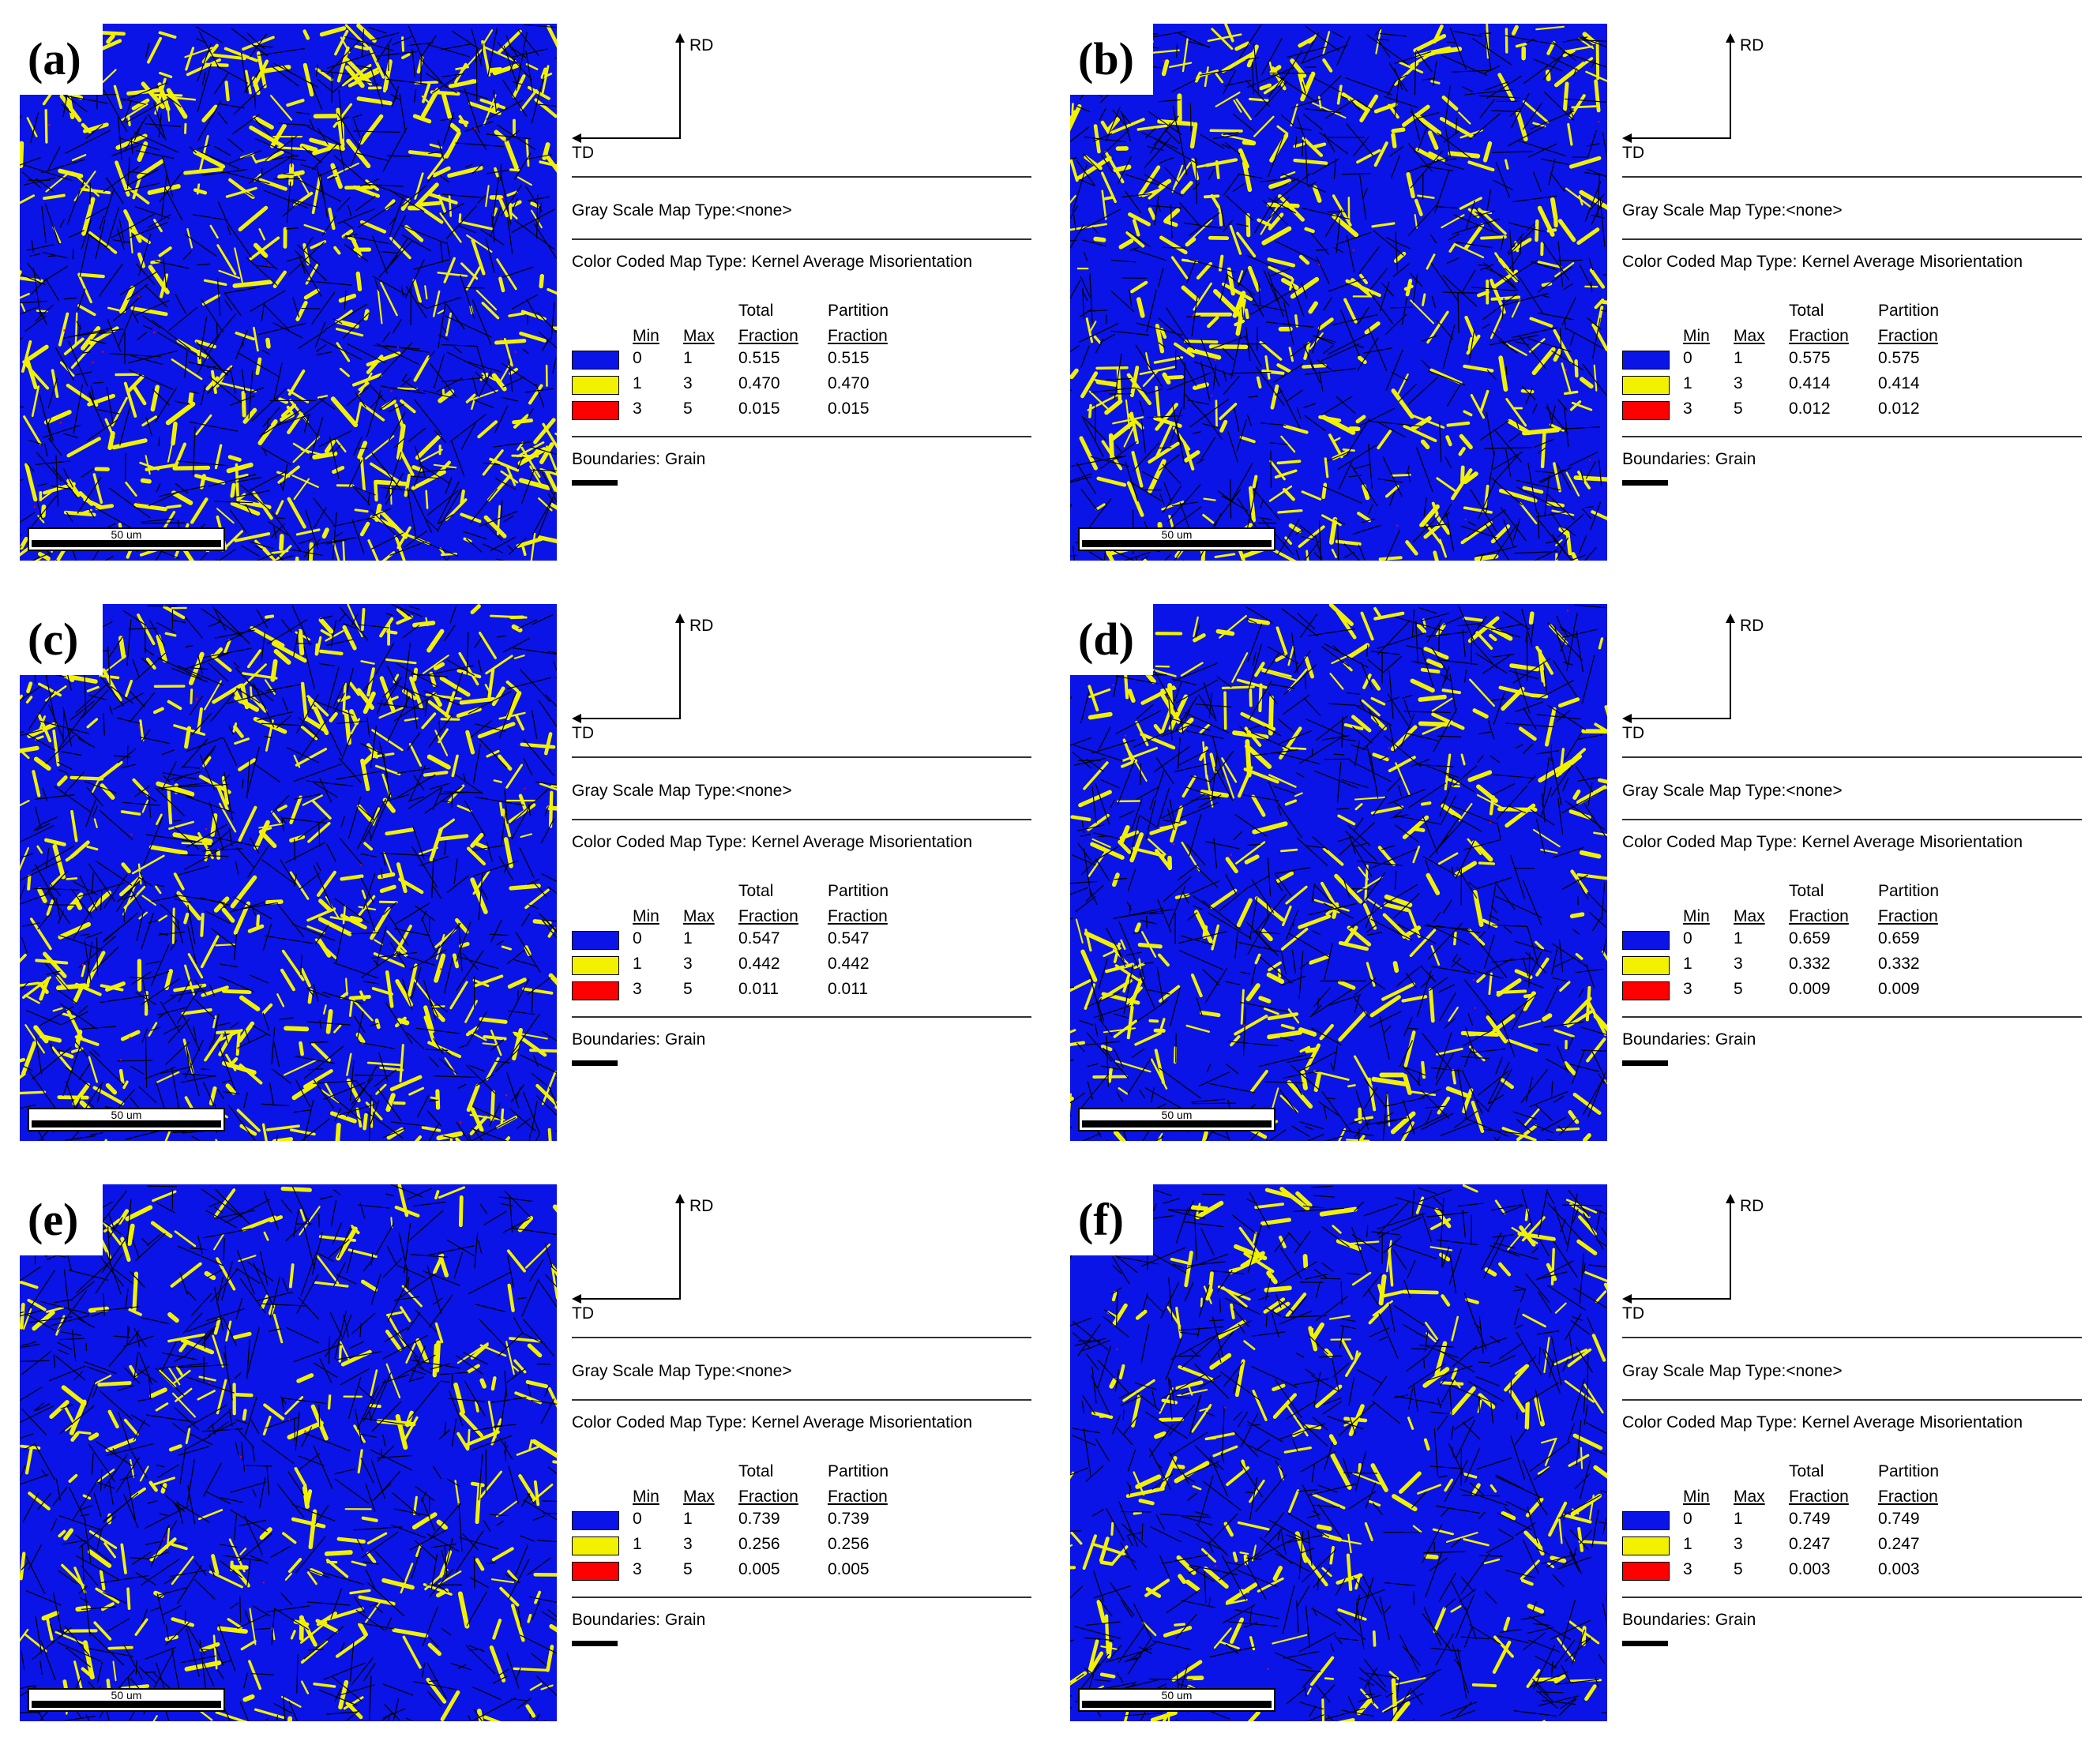  I want to click on col-header-partition: Partition, so click(858, 891).